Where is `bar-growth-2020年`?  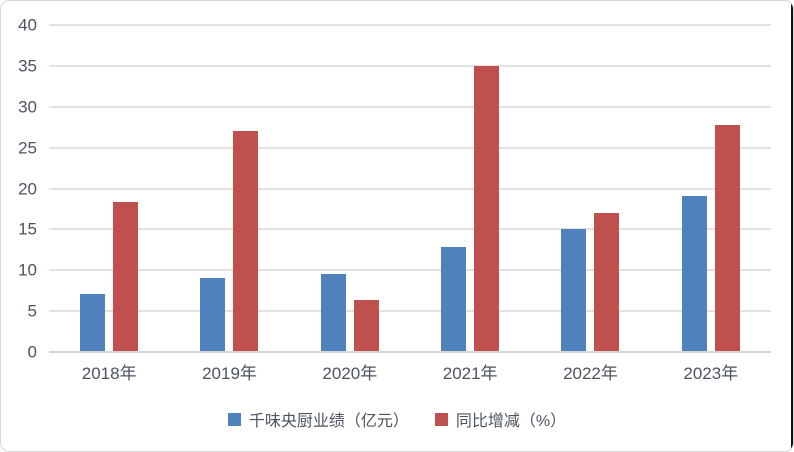
bar-growth-2020年 is located at coordinates (366, 325).